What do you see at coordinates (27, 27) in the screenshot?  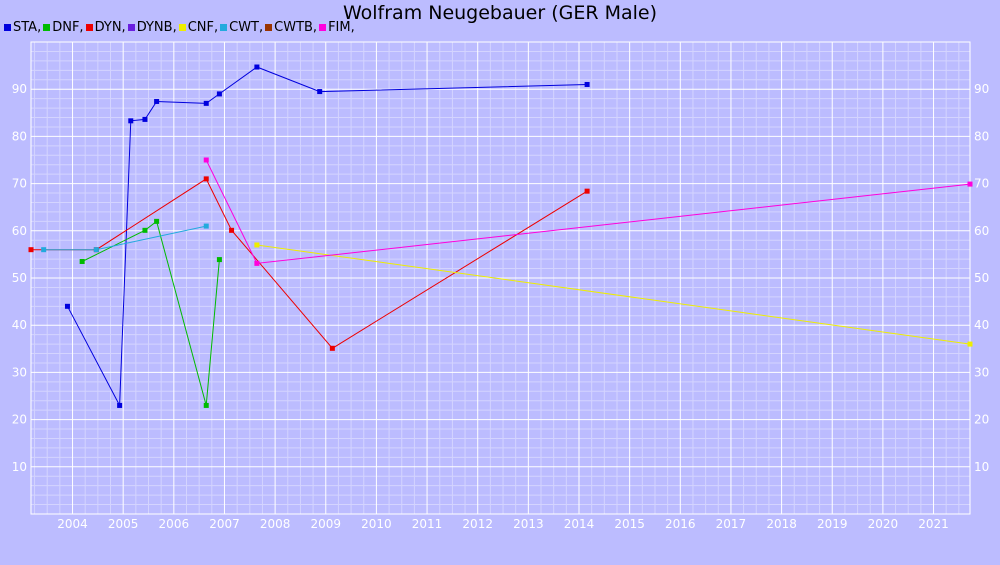 I see `legend-label: STA,` at bounding box center [27, 27].